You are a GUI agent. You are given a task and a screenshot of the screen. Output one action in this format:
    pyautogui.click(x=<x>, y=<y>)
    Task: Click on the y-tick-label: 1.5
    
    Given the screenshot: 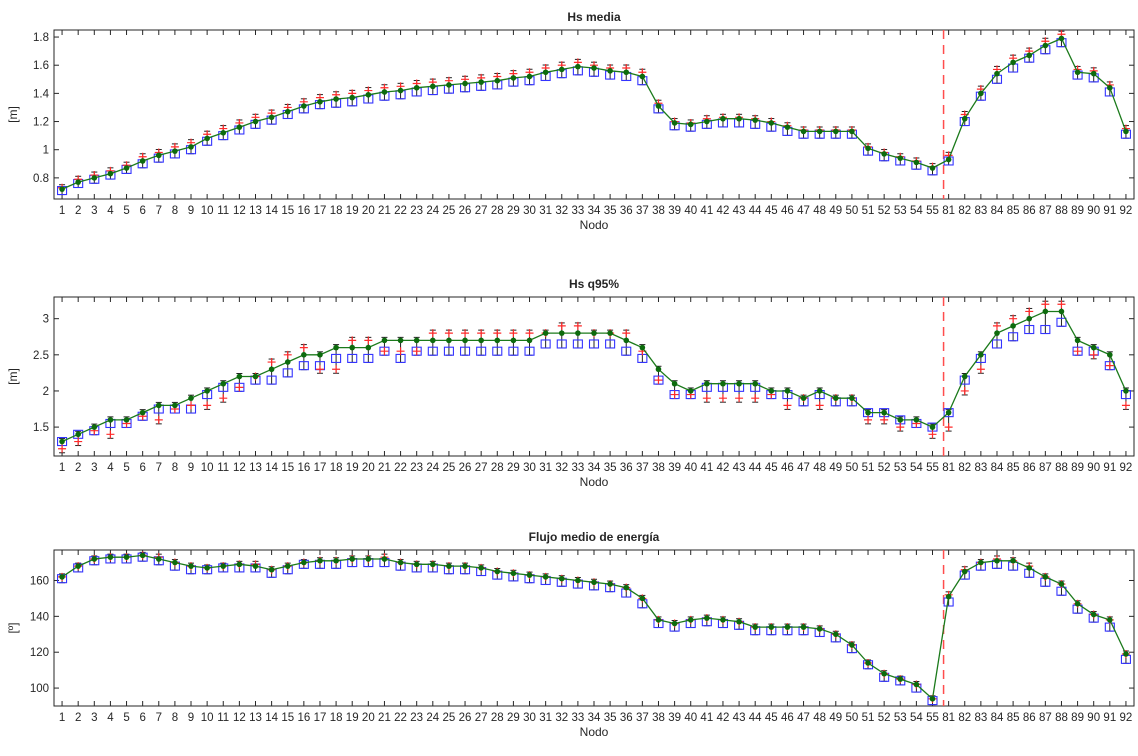 What is the action you would take?
    pyautogui.click(x=41, y=428)
    